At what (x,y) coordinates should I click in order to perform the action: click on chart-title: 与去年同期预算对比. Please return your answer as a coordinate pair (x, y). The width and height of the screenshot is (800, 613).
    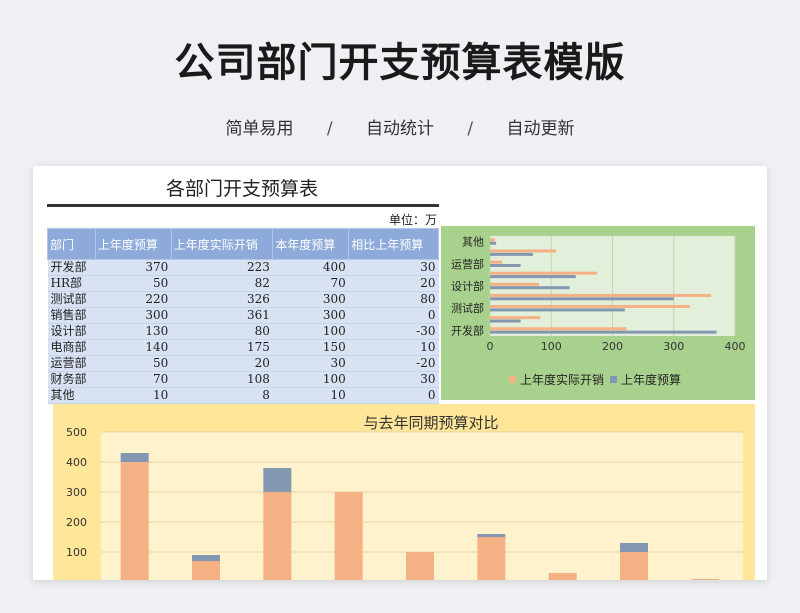
    Looking at the image, I should click on (430, 423).